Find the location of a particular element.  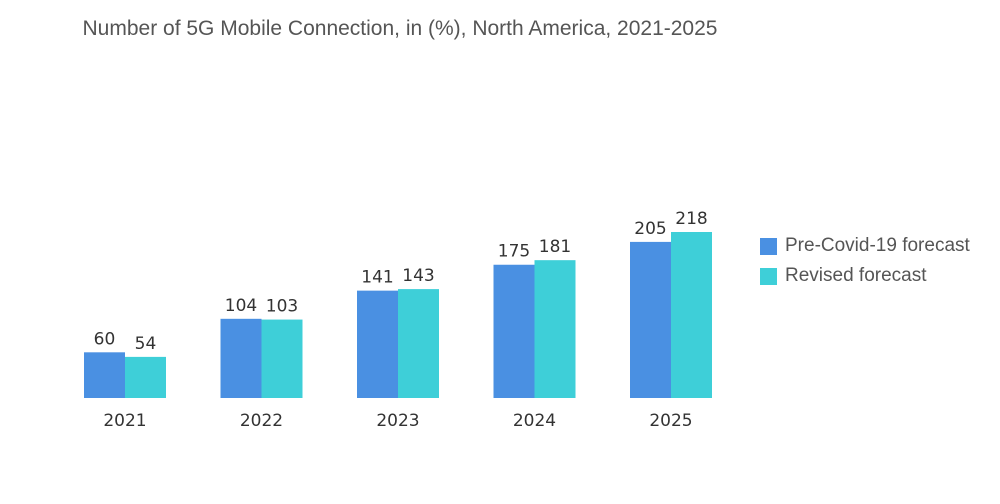

bar-pre-covid-2023 is located at coordinates (377, 344).